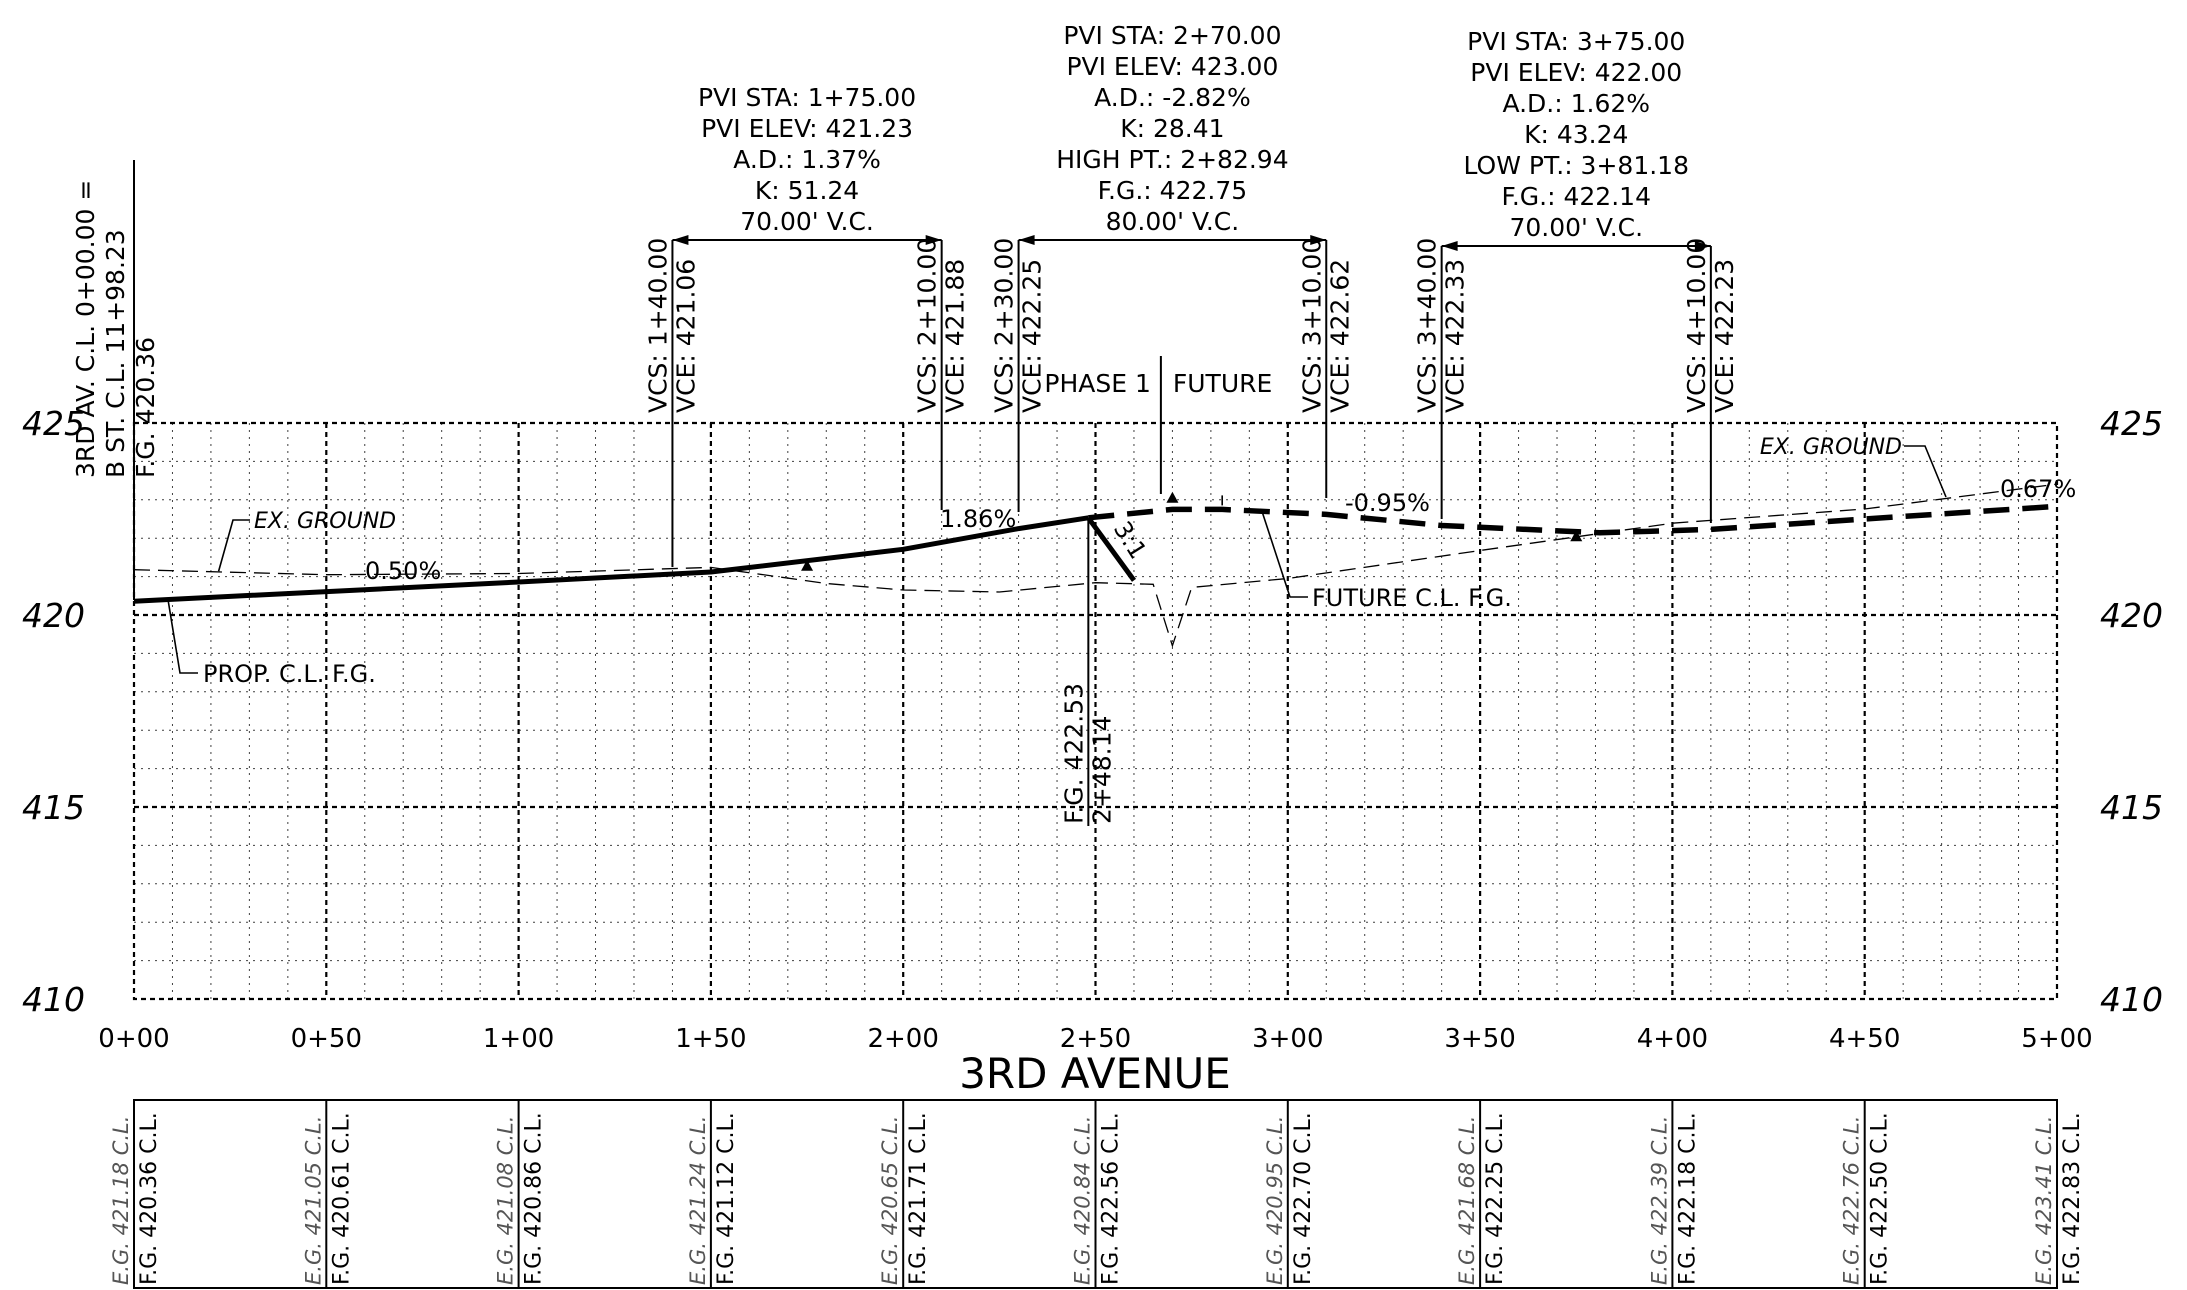 This screenshot has height=1290, width=2187. I want to click on table-eg-value: E.G. 421.24 C.L., so click(698, 1200).